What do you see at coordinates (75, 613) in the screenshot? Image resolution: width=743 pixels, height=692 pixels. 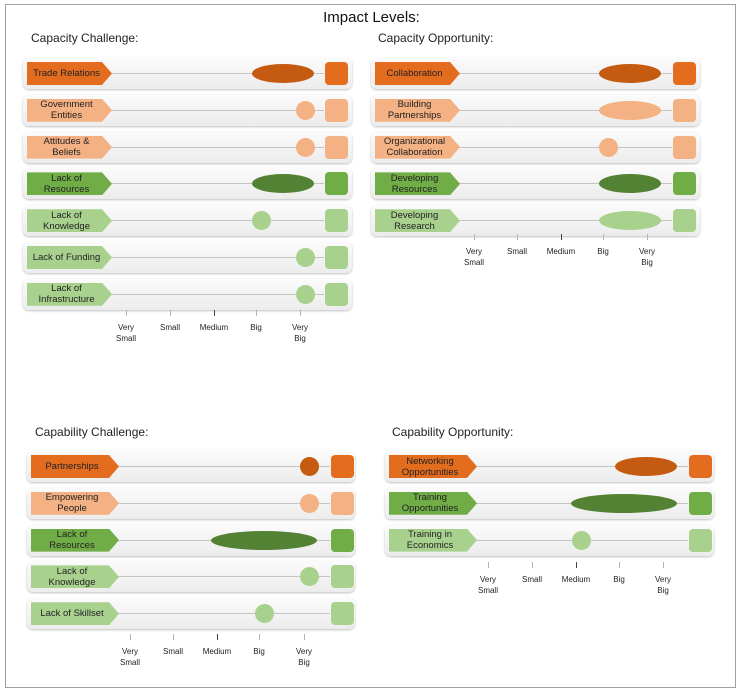 I see `factor-tag: Lack of Skillset` at bounding box center [75, 613].